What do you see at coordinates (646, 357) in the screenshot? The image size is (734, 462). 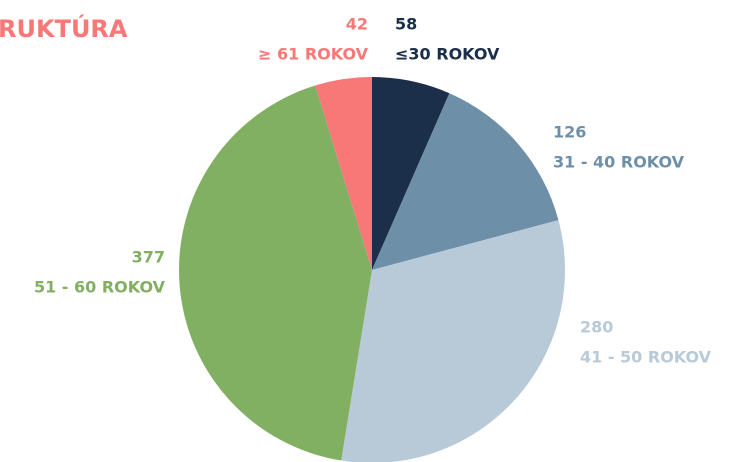 I see `category-label: 41 - 50 ROKOV` at bounding box center [646, 357].